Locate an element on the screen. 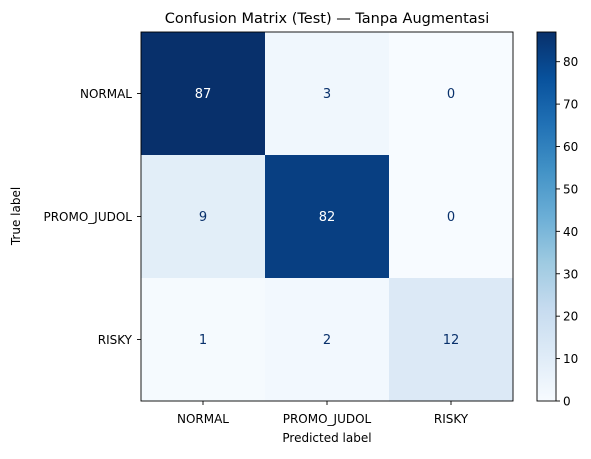 This screenshot has width=591, height=459. x-axis-ticks: NORMAL PROMO_JUDOL RISKY is located at coordinates (323, 413).